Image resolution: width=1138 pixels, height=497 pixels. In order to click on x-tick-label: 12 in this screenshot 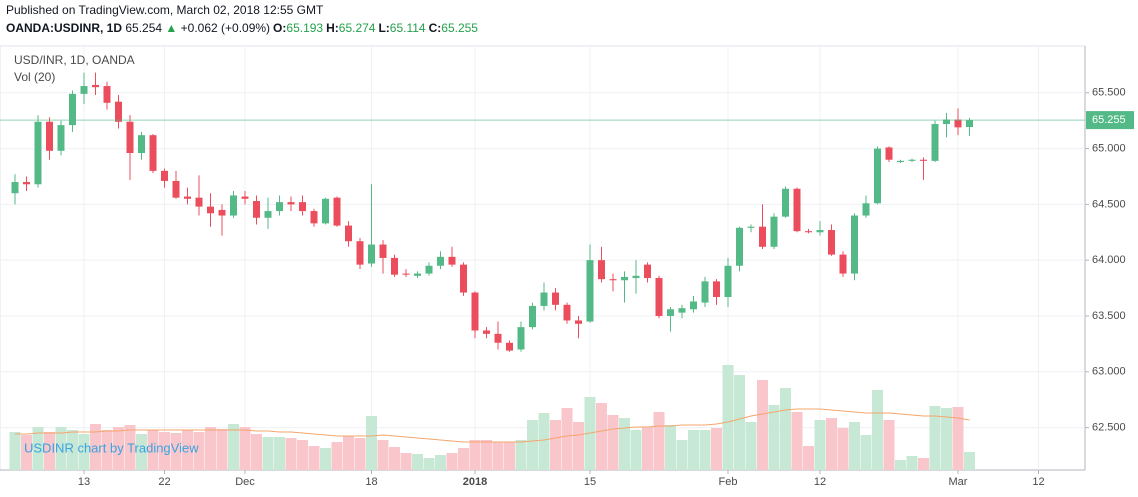, I will do `click(1038, 482)`.